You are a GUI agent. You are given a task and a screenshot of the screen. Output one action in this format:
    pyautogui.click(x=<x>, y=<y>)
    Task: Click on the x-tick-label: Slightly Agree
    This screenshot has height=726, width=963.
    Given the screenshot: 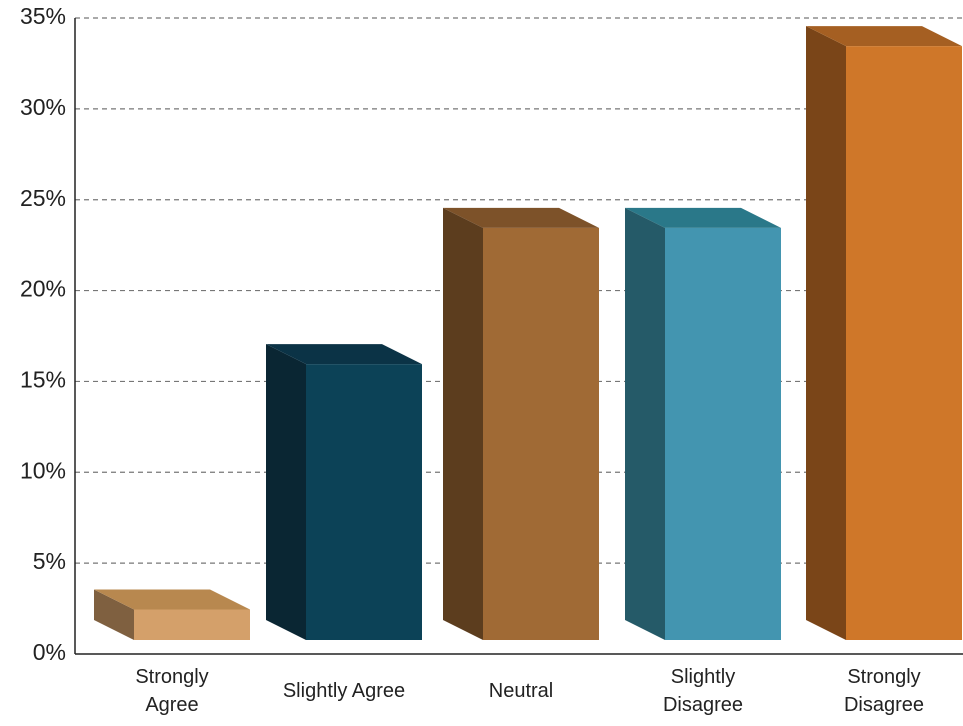 What is the action you would take?
    pyautogui.click(x=344, y=691)
    